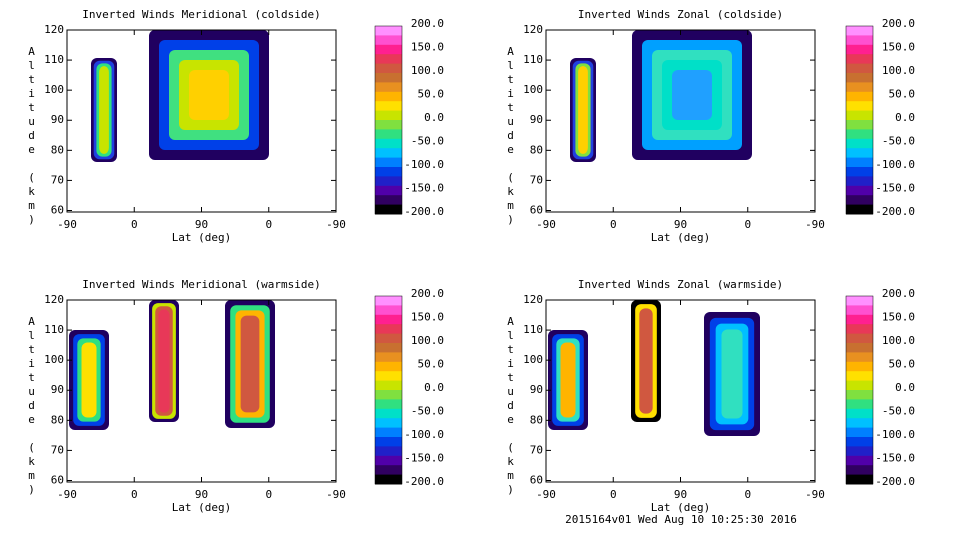  I want to click on colorbar-tick-label: 100.0, so click(898, 70).